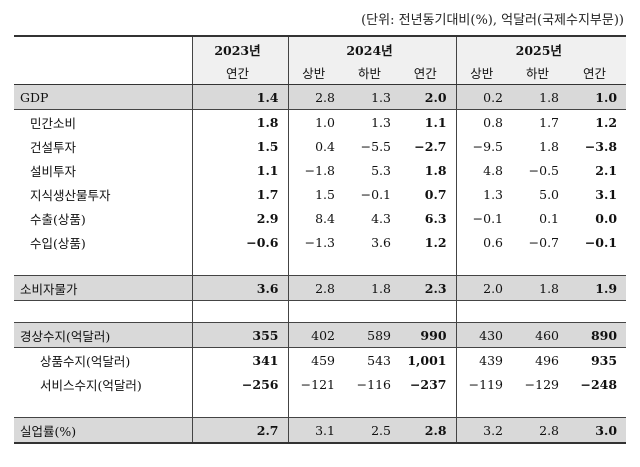  Describe the element at coordinates (375, 146) in the screenshot. I see `table-cell: −5.5` at that location.